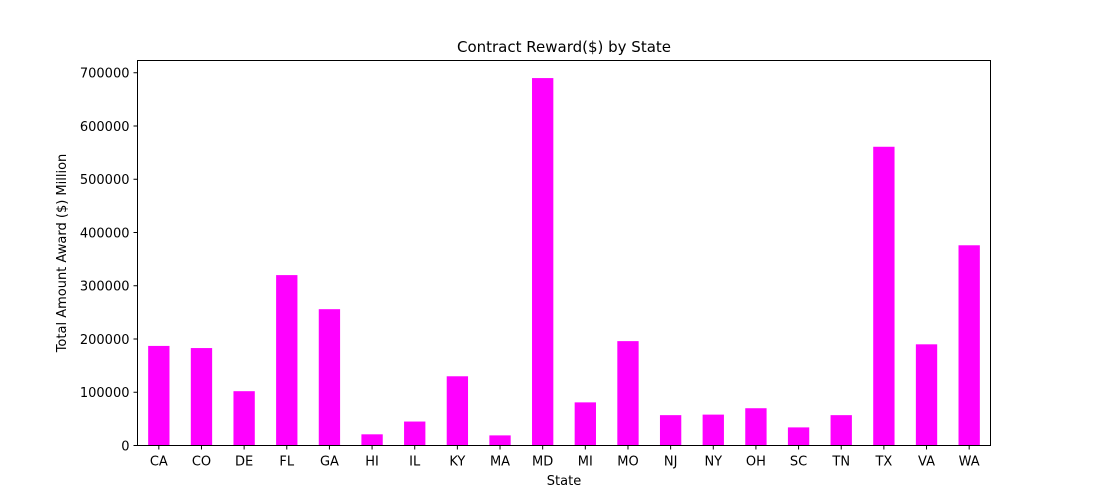 This screenshot has width=1100, height=500. What do you see at coordinates (713, 430) in the screenshot?
I see `bar-ny` at bounding box center [713, 430].